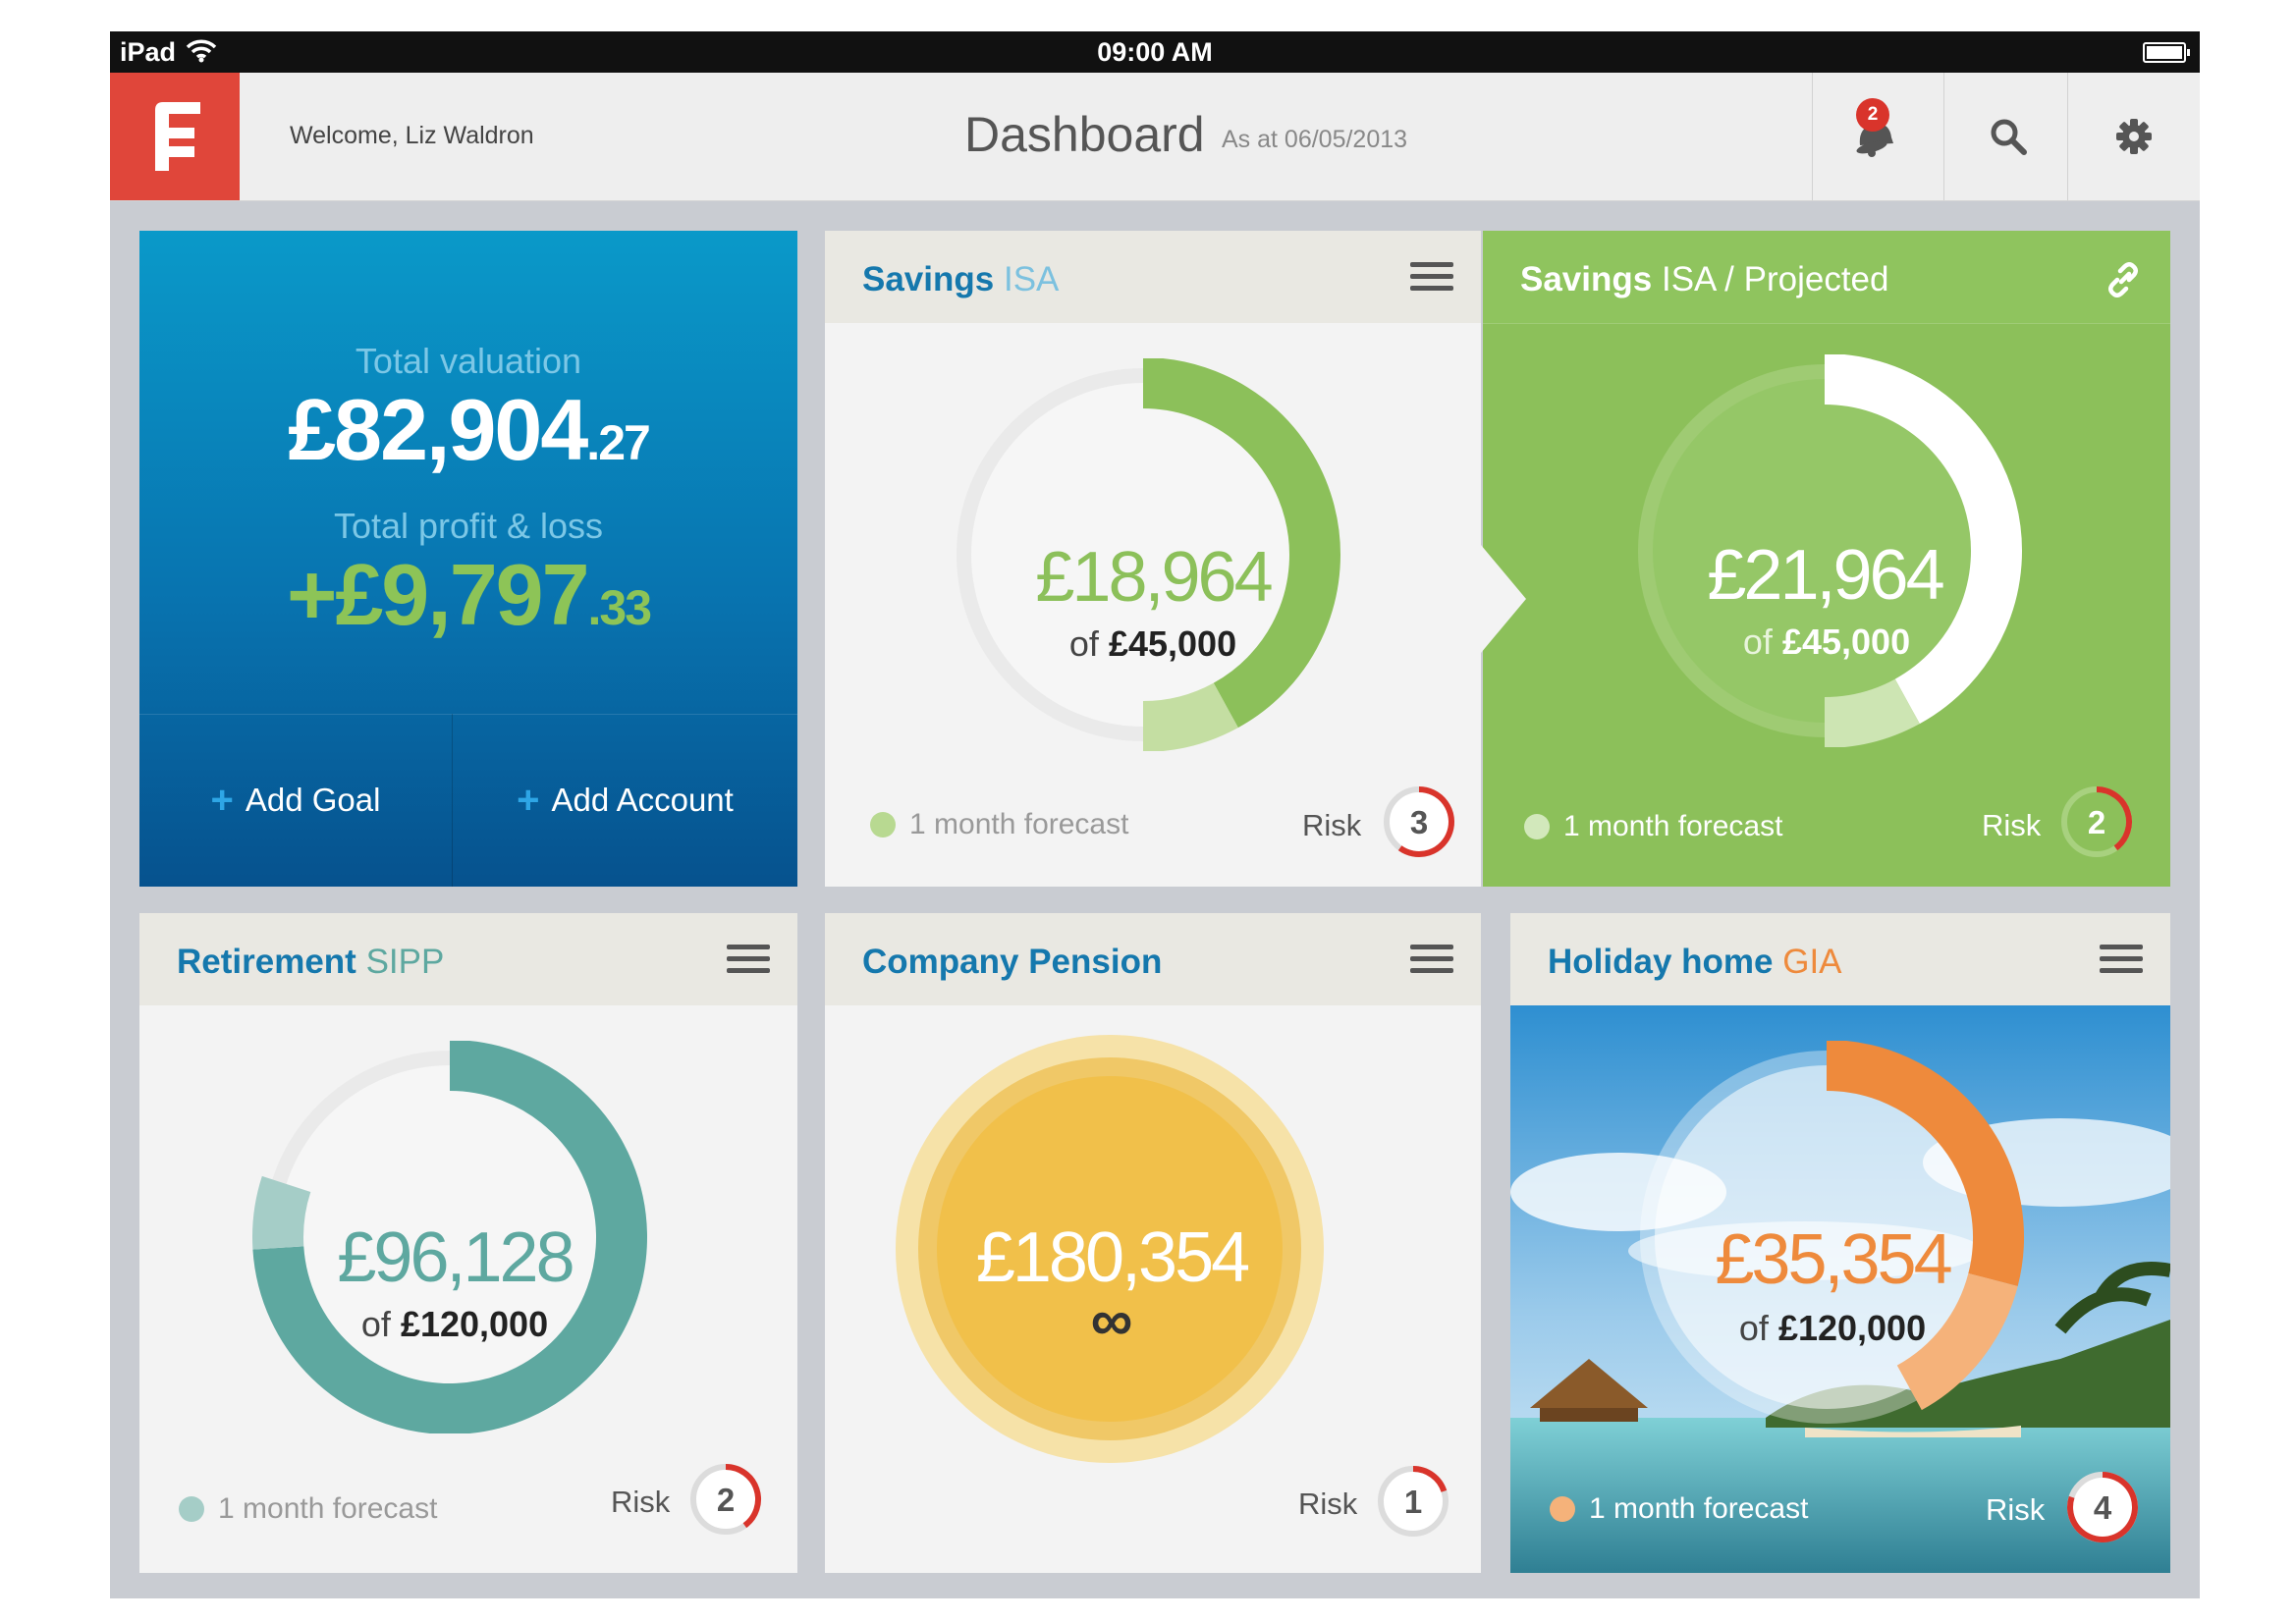  Describe the element at coordinates (468, 361) in the screenshot. I see `total-valuation-label: Total valuation` at that location.